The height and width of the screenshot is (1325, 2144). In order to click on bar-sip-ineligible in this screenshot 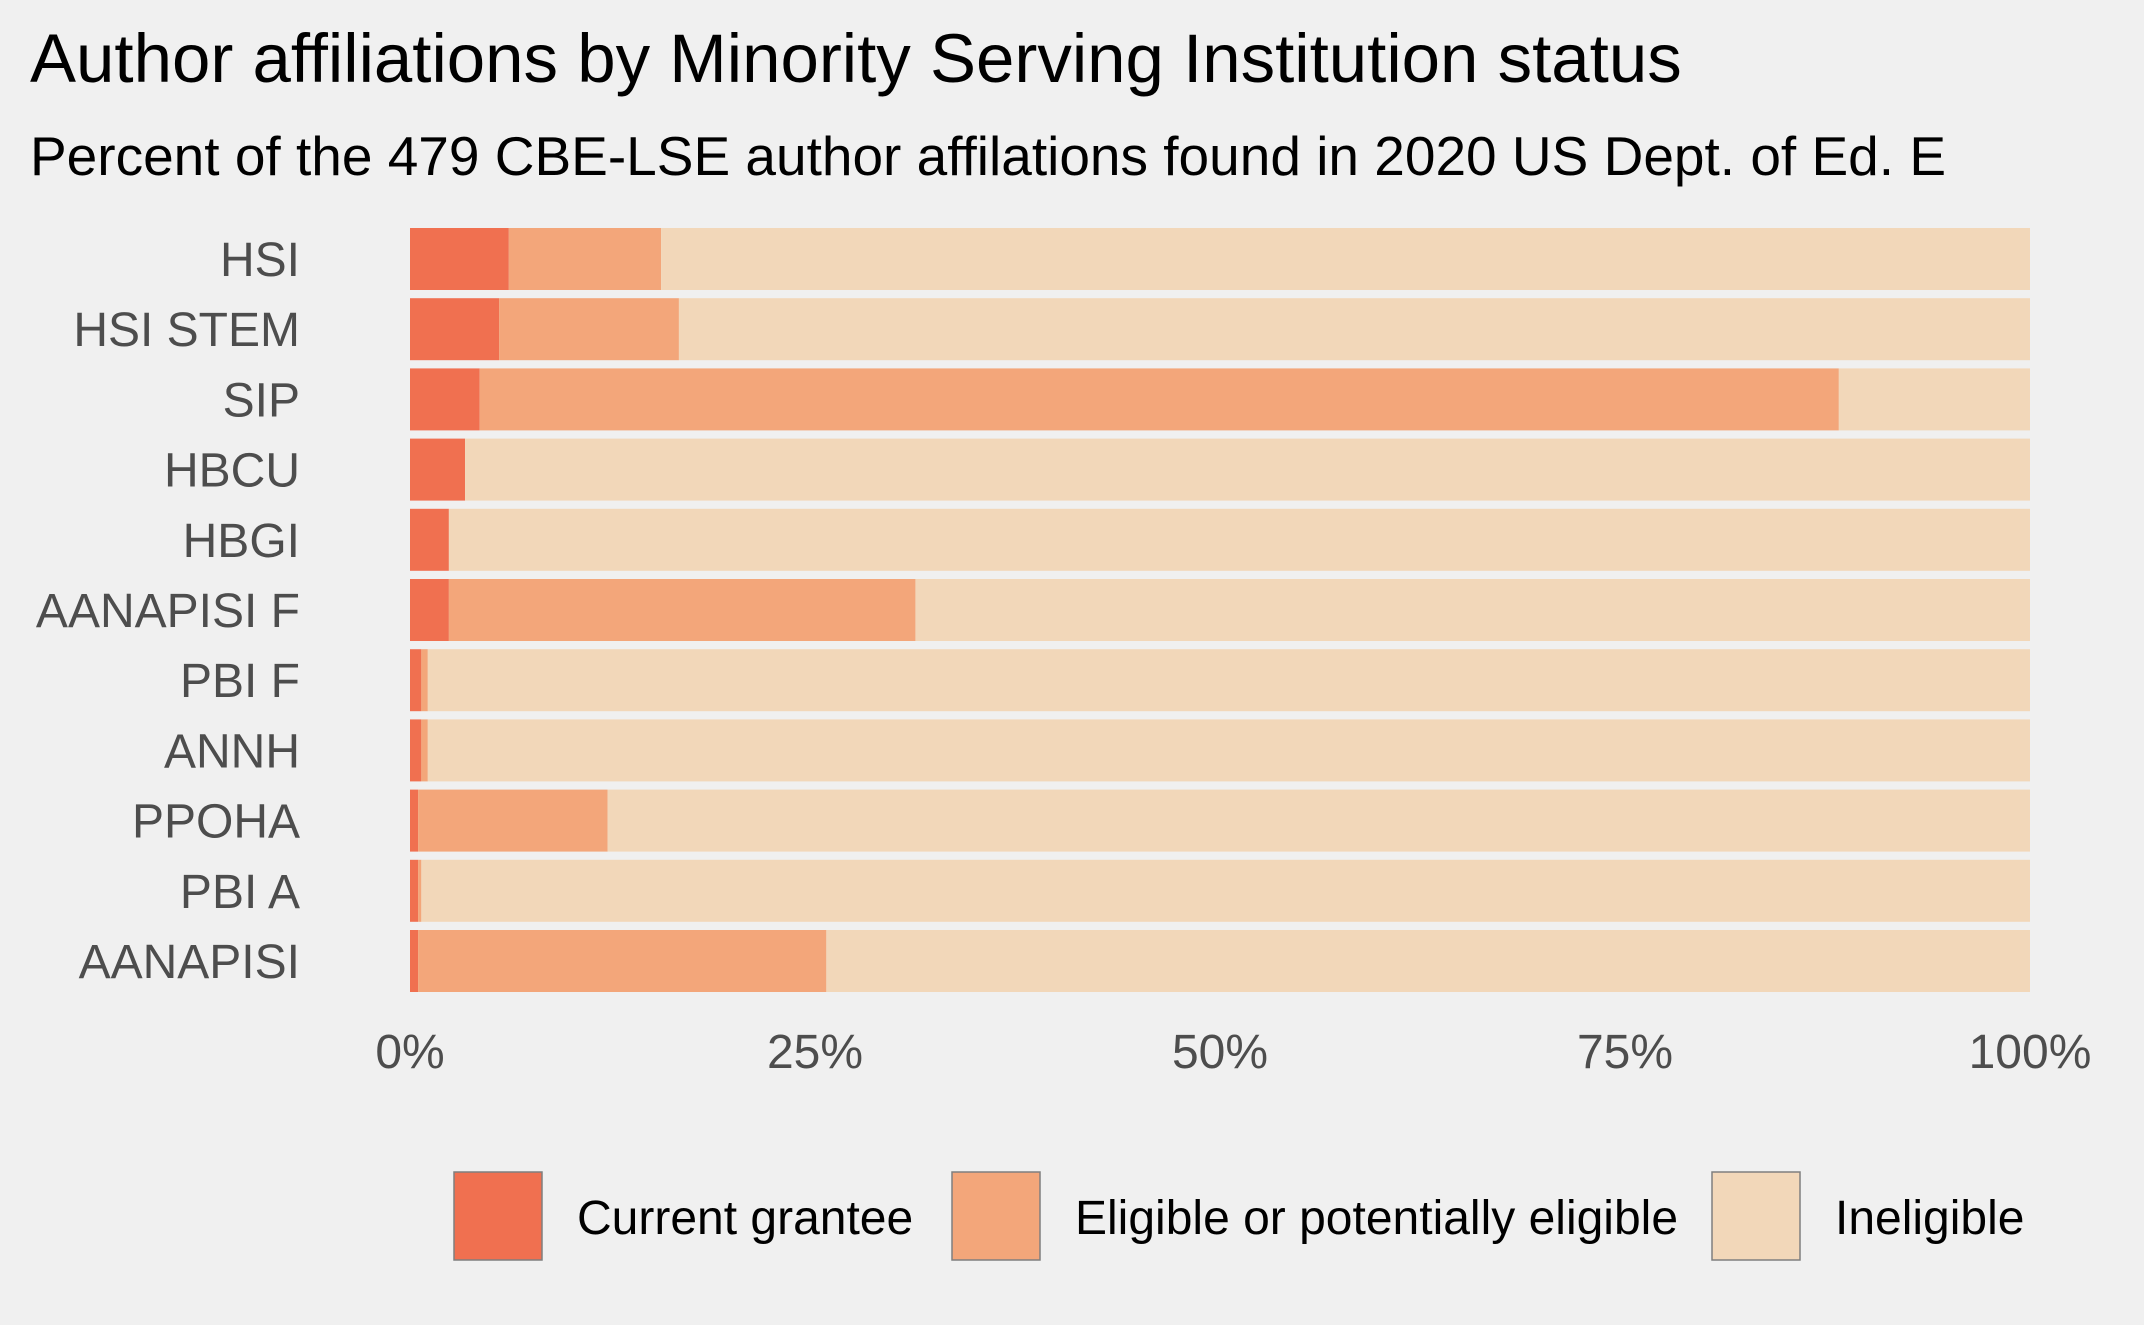, I will do `click(1934, 399)`.